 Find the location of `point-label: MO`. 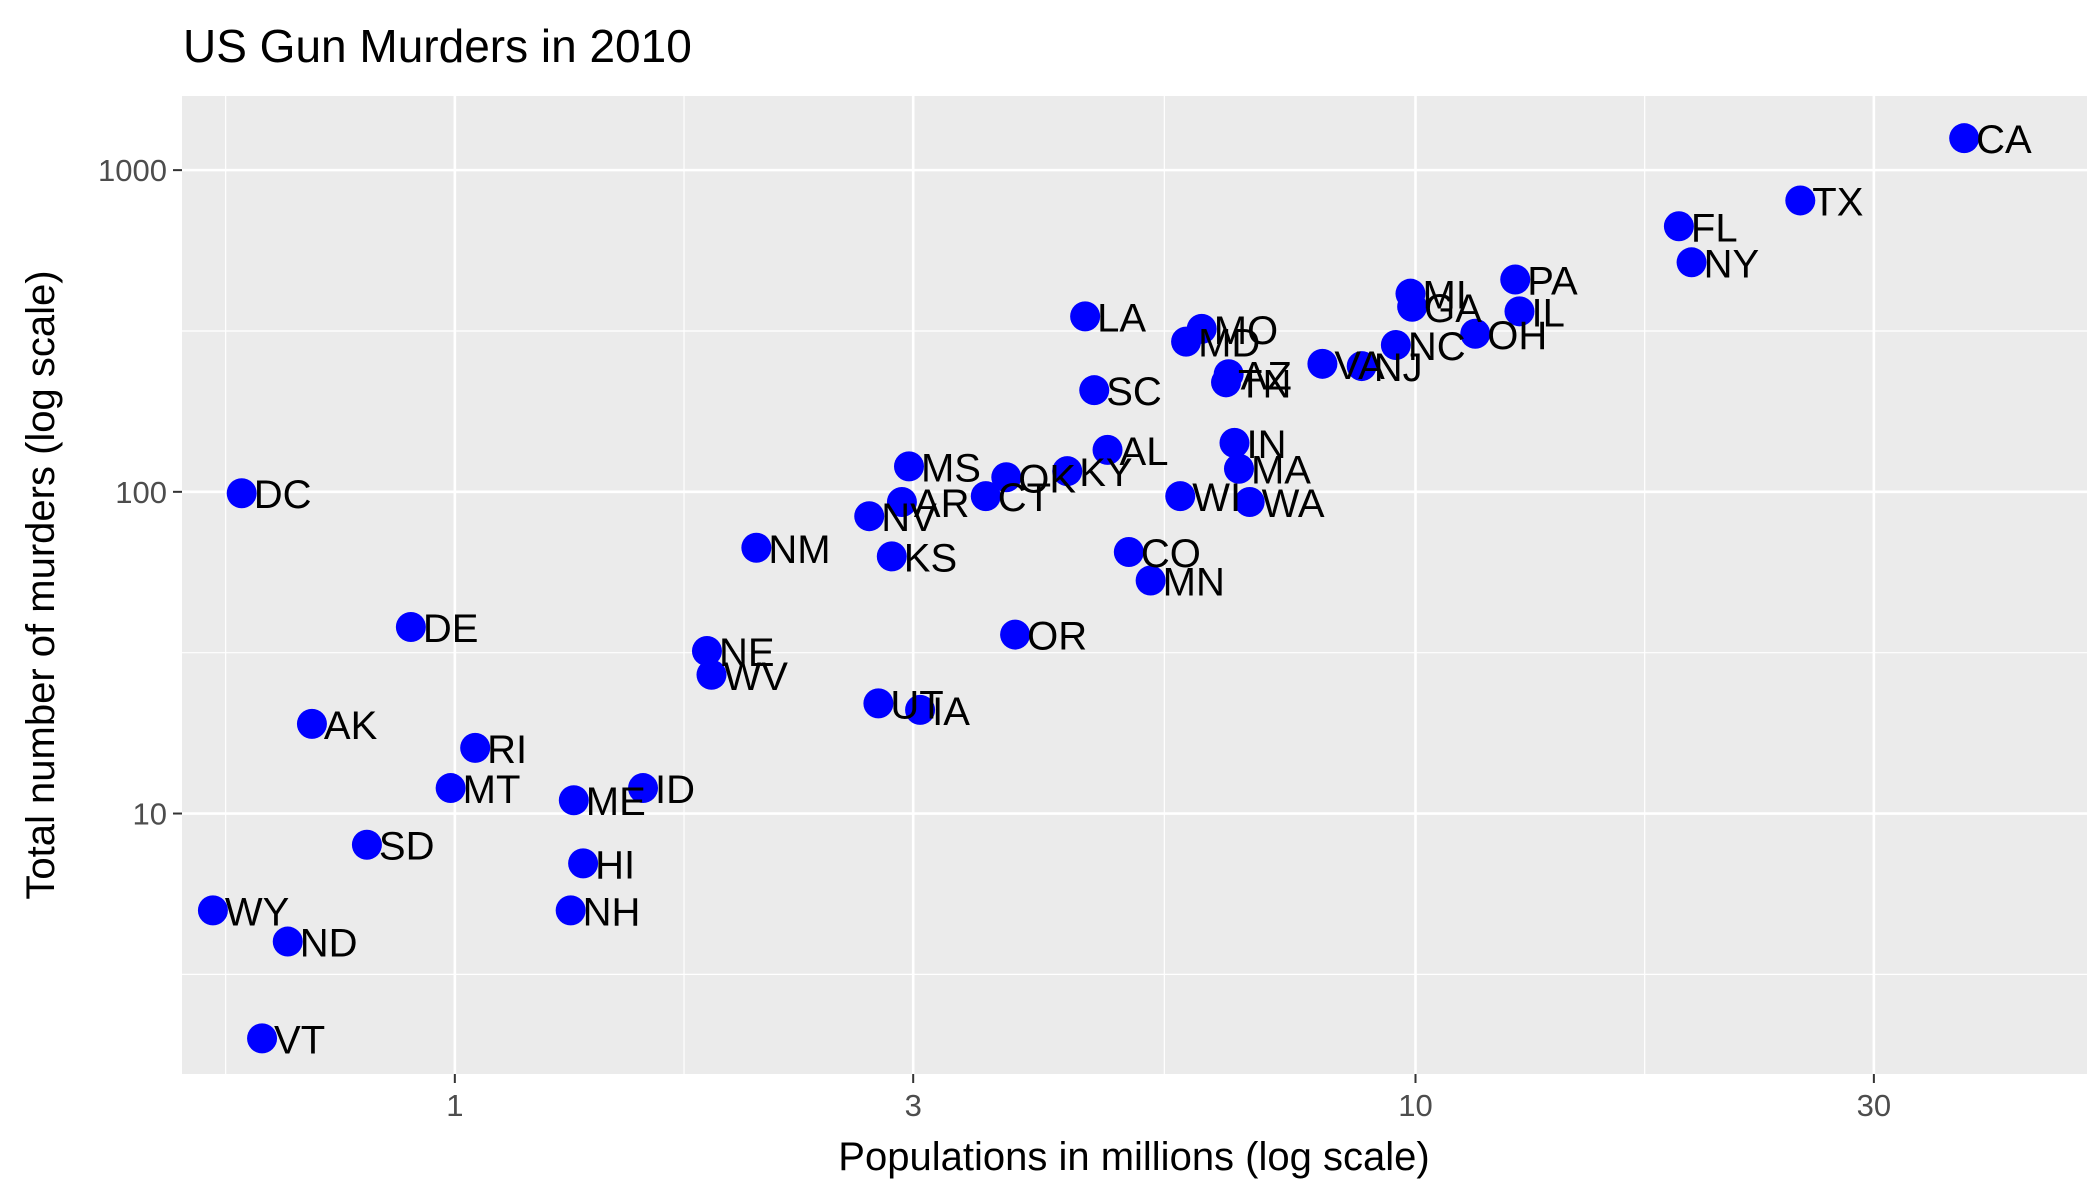

point-label: MO is located at coordinates (1246, 331).